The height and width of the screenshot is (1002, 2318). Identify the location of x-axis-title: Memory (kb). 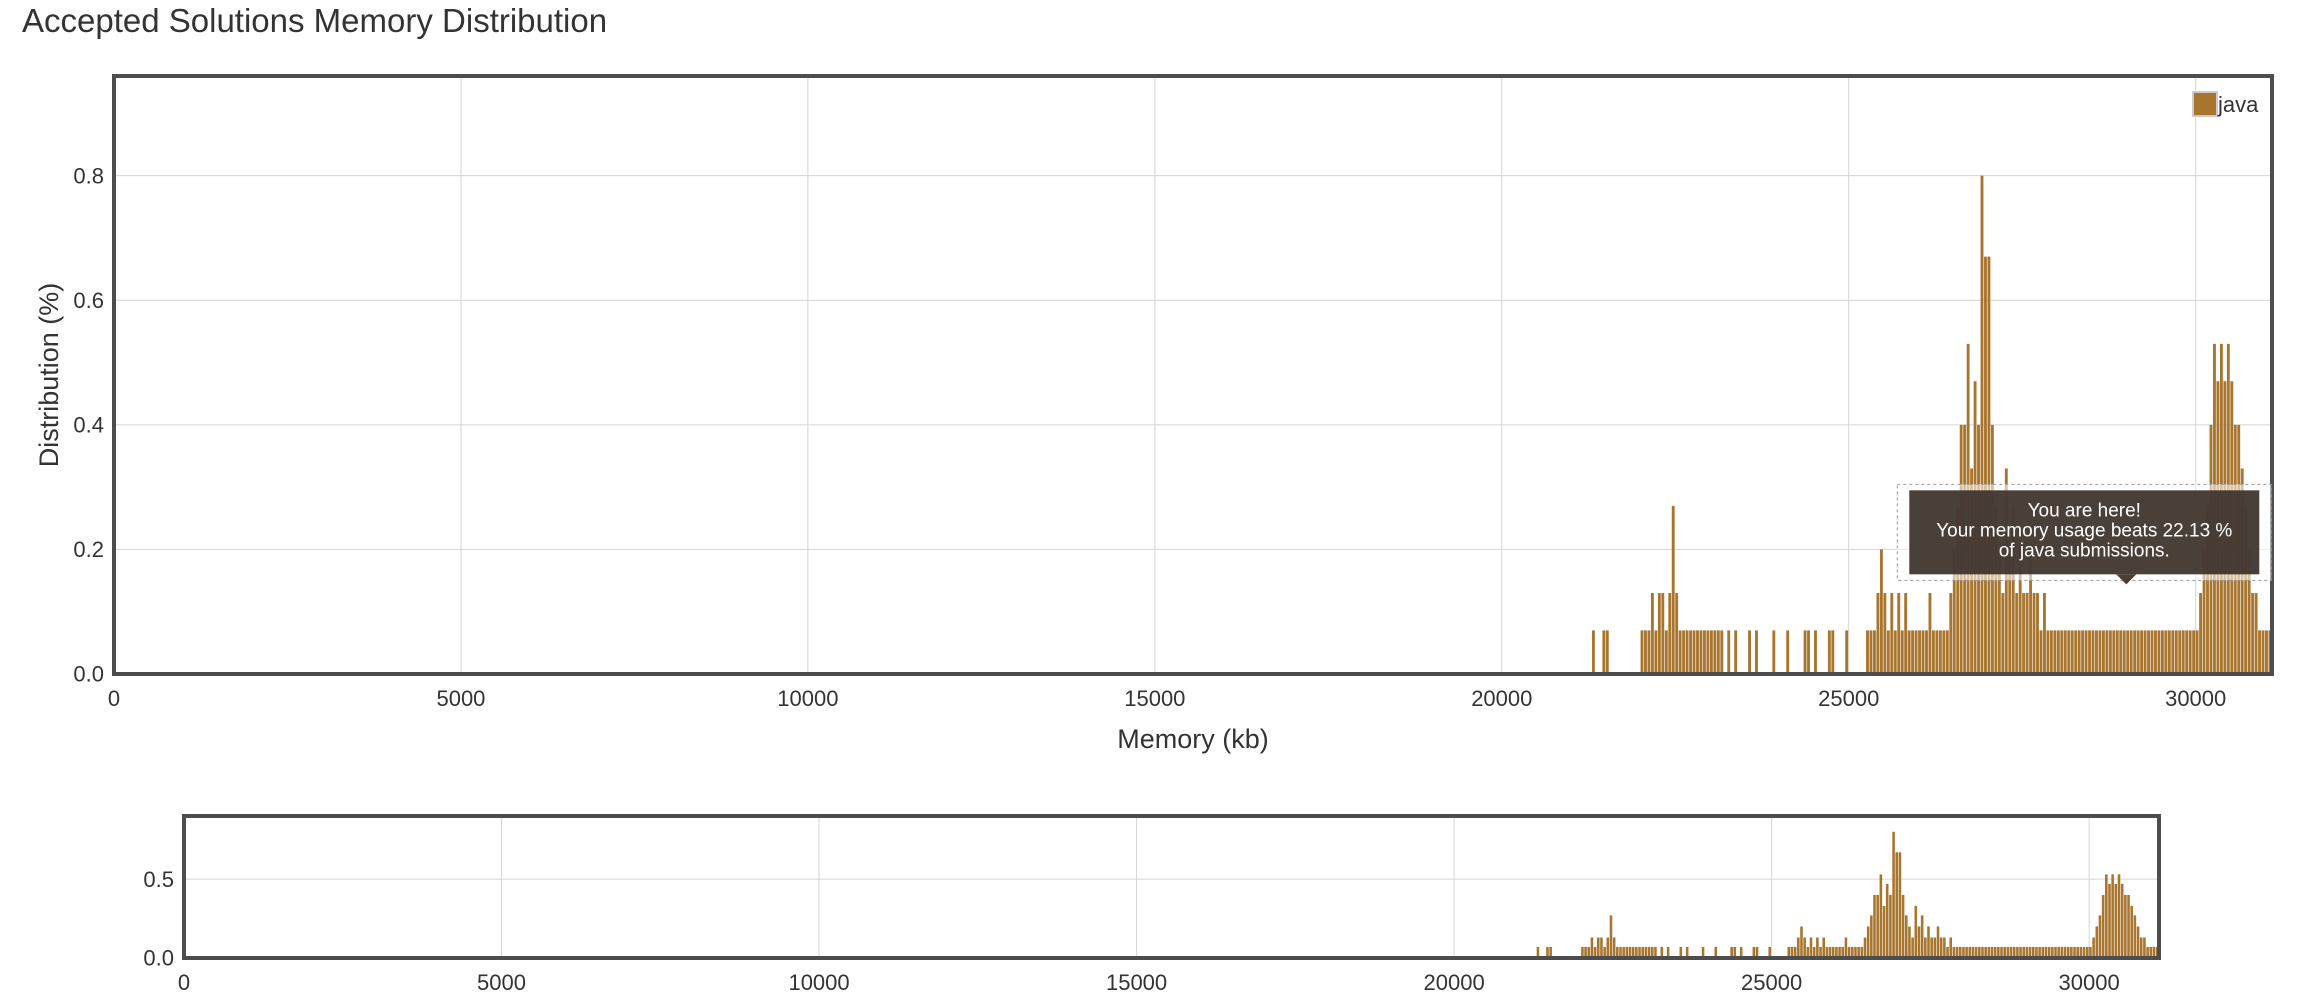
(1193, 739).